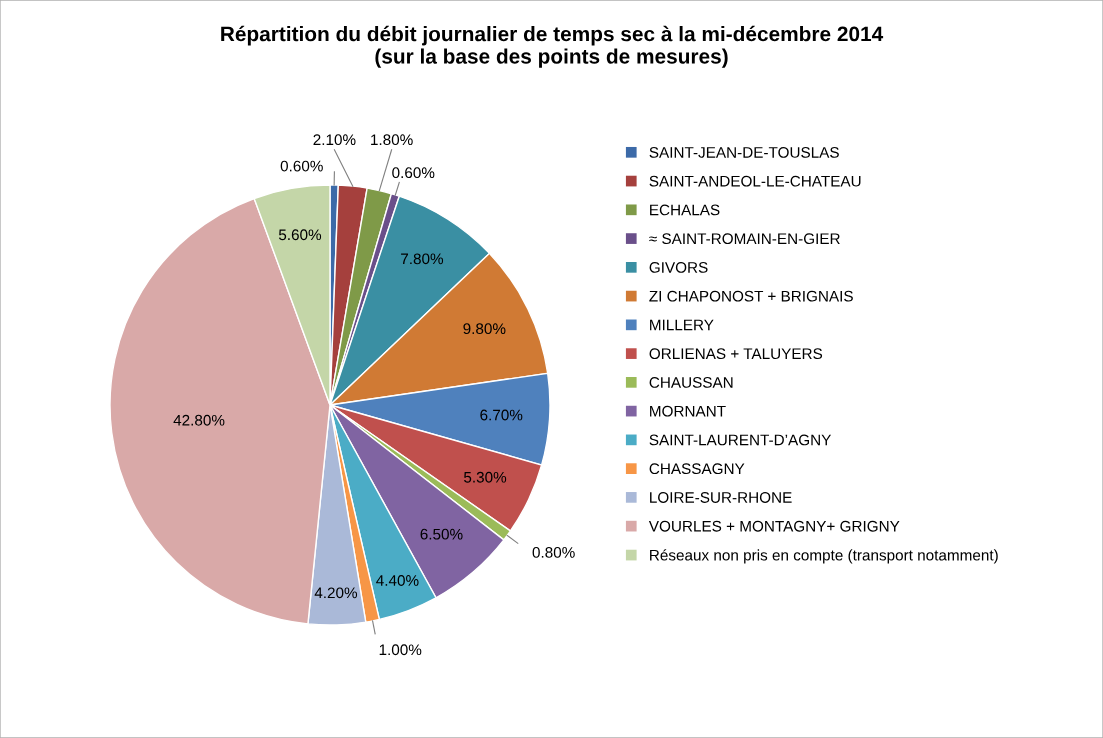 The width and height of the screenshot is (1103, 738). What do you see at coordinates (740, 440) in the screenshot?
I see `legend-label: SAINT-LAURENT-D’AGNY` at bounding box center [740, 440].